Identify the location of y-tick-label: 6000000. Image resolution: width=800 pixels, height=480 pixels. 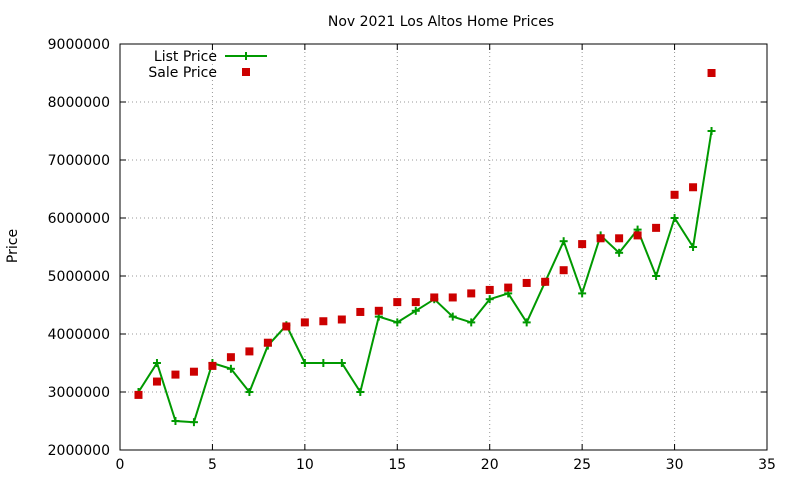
(79, 219).